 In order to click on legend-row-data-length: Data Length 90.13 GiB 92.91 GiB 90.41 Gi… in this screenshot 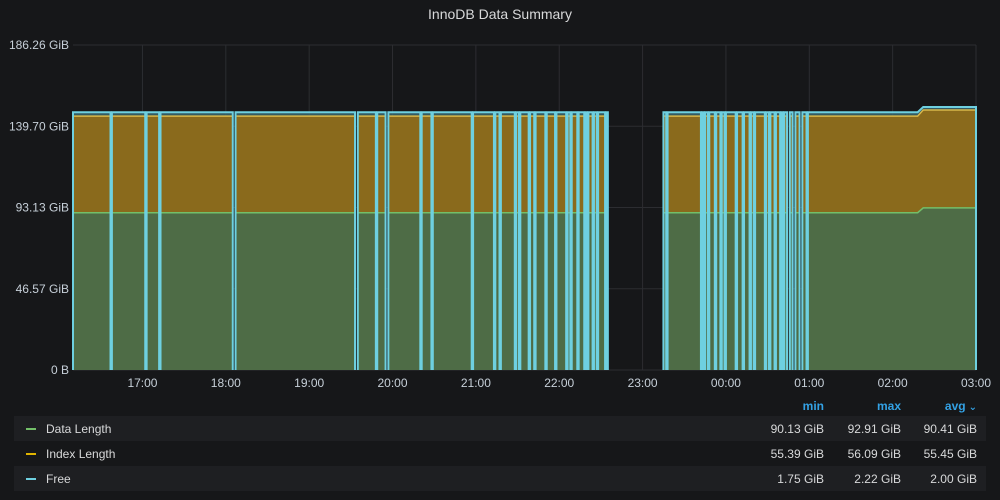, I will do `click(500, 428)`.